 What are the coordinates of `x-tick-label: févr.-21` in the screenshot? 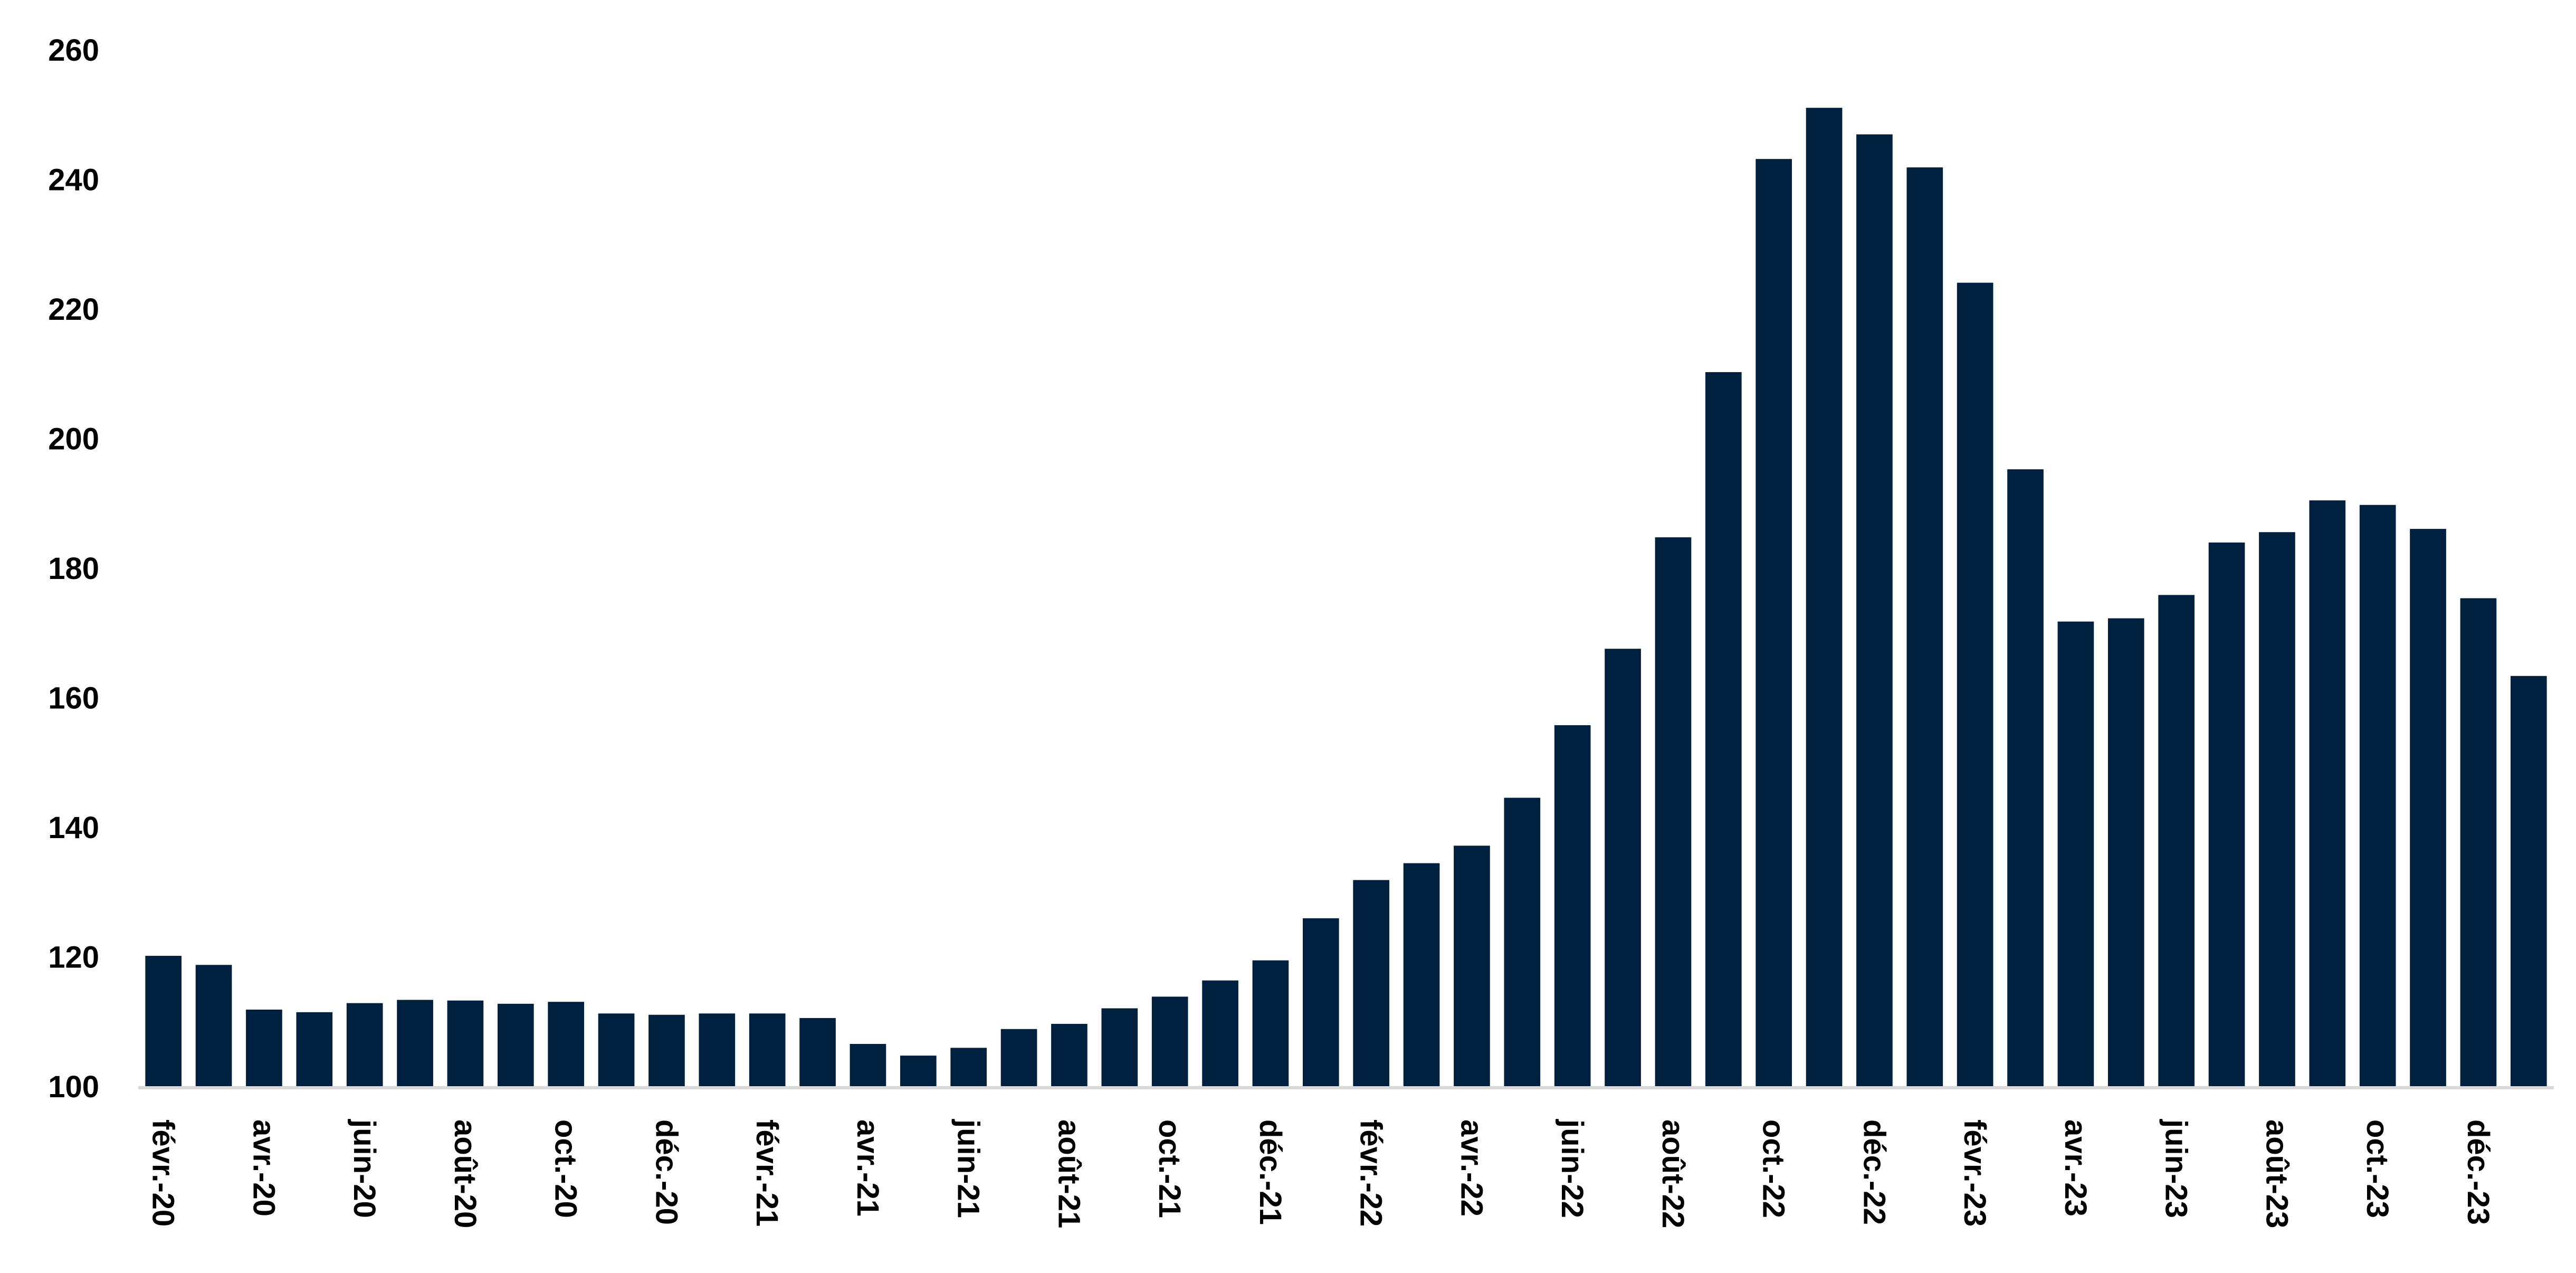 It's located at (767, 1173).